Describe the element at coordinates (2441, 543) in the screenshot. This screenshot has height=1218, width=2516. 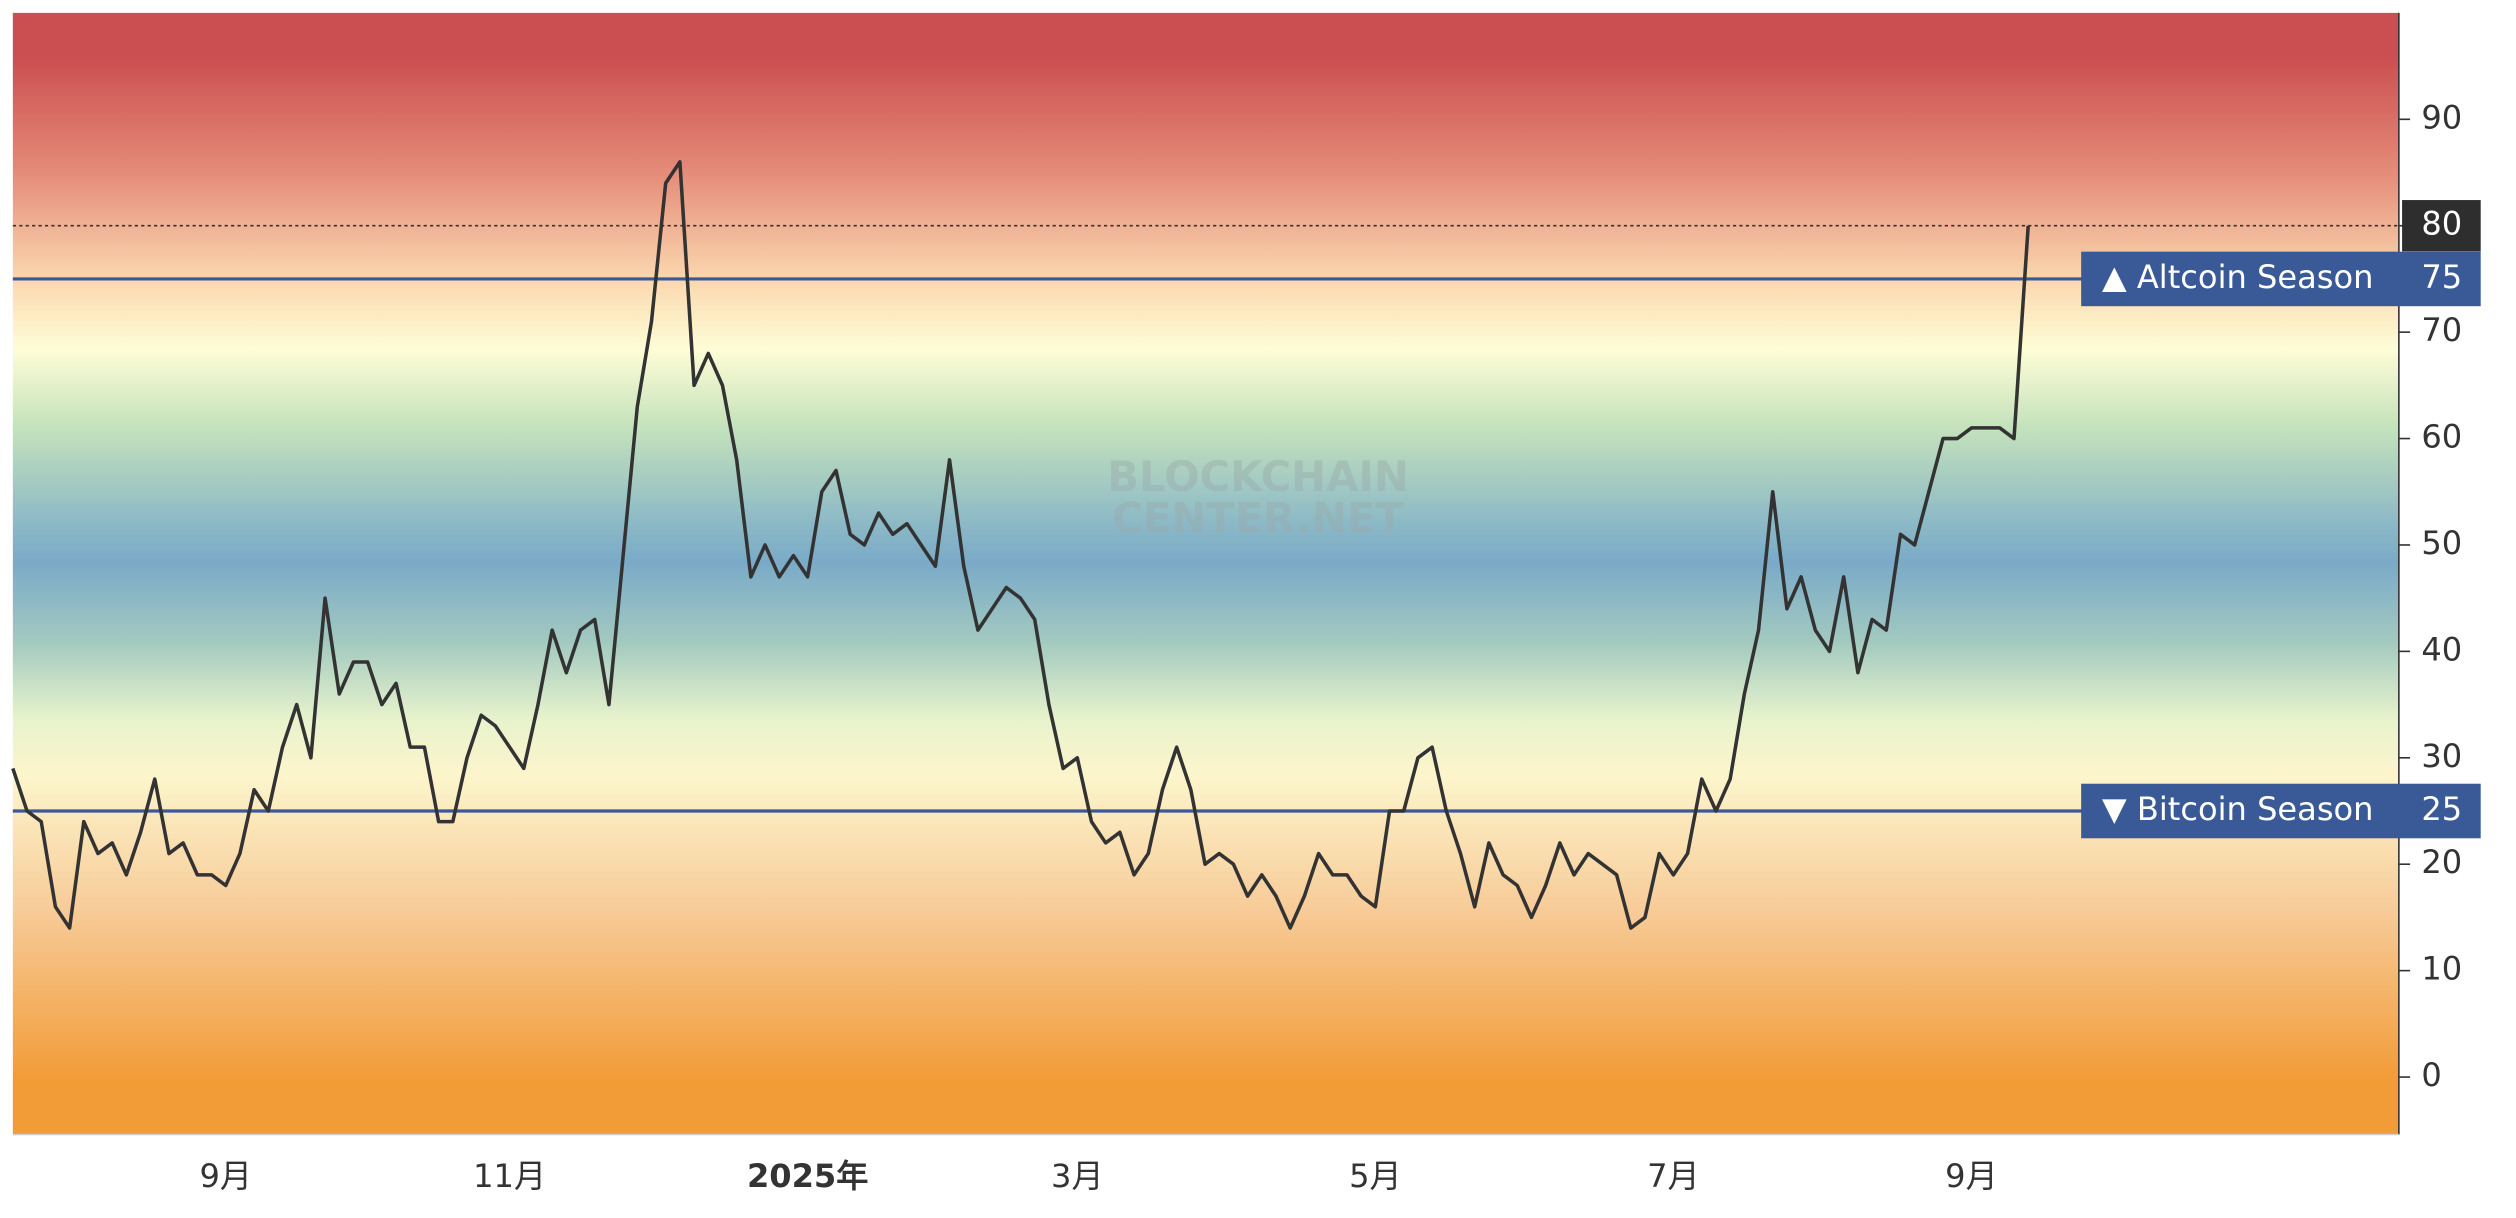
I see `y-tick-label: 50` at that location.